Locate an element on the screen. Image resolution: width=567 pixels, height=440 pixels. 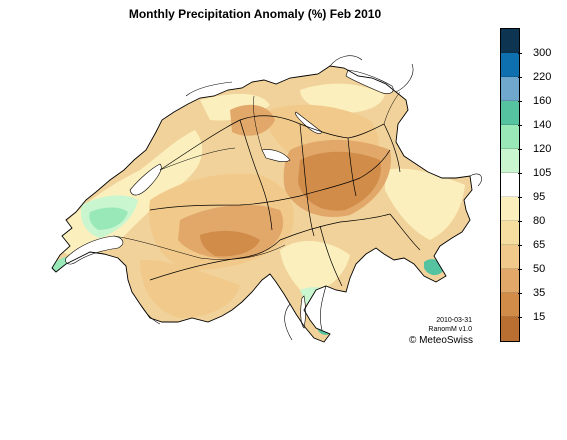
legend-tick-label: 15 is located at coordinates (539, 317).